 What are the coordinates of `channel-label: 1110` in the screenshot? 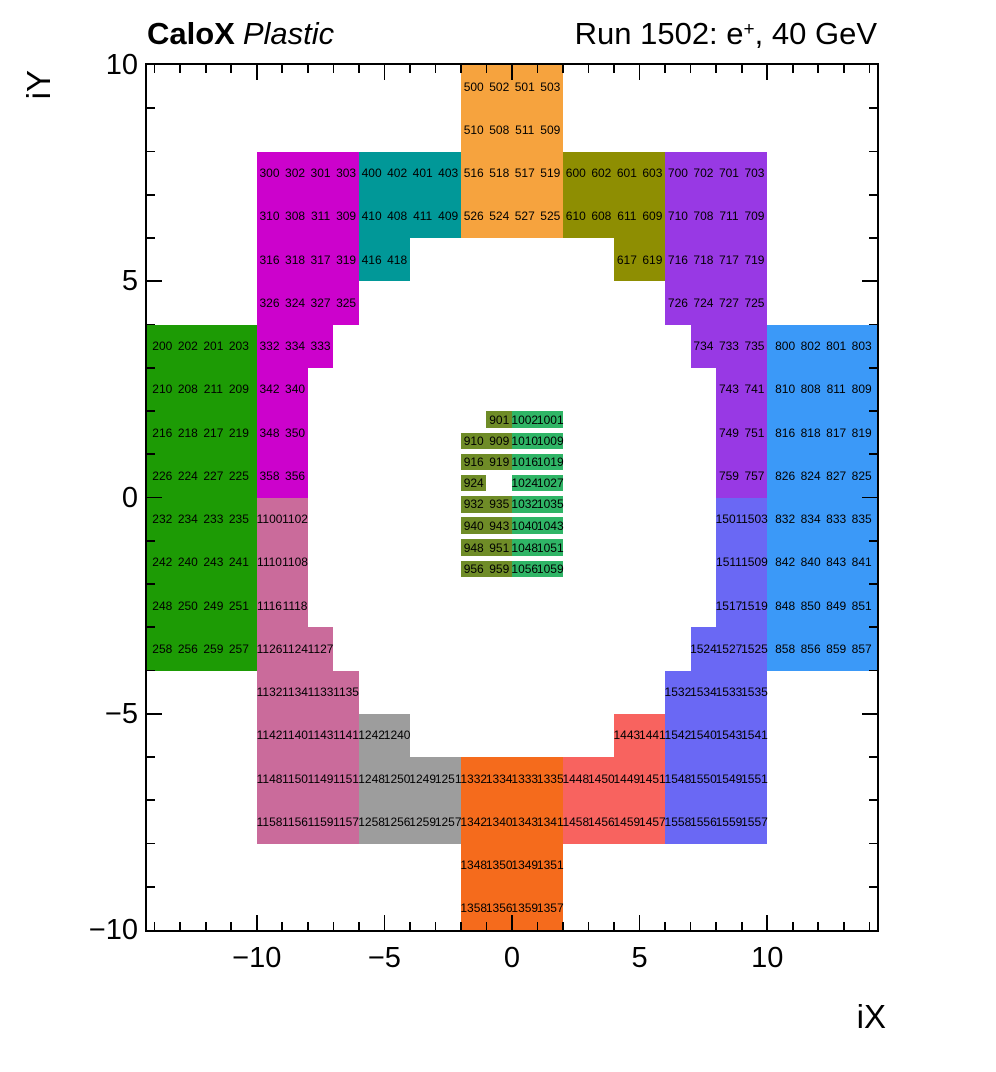 It's located at (269, 562).